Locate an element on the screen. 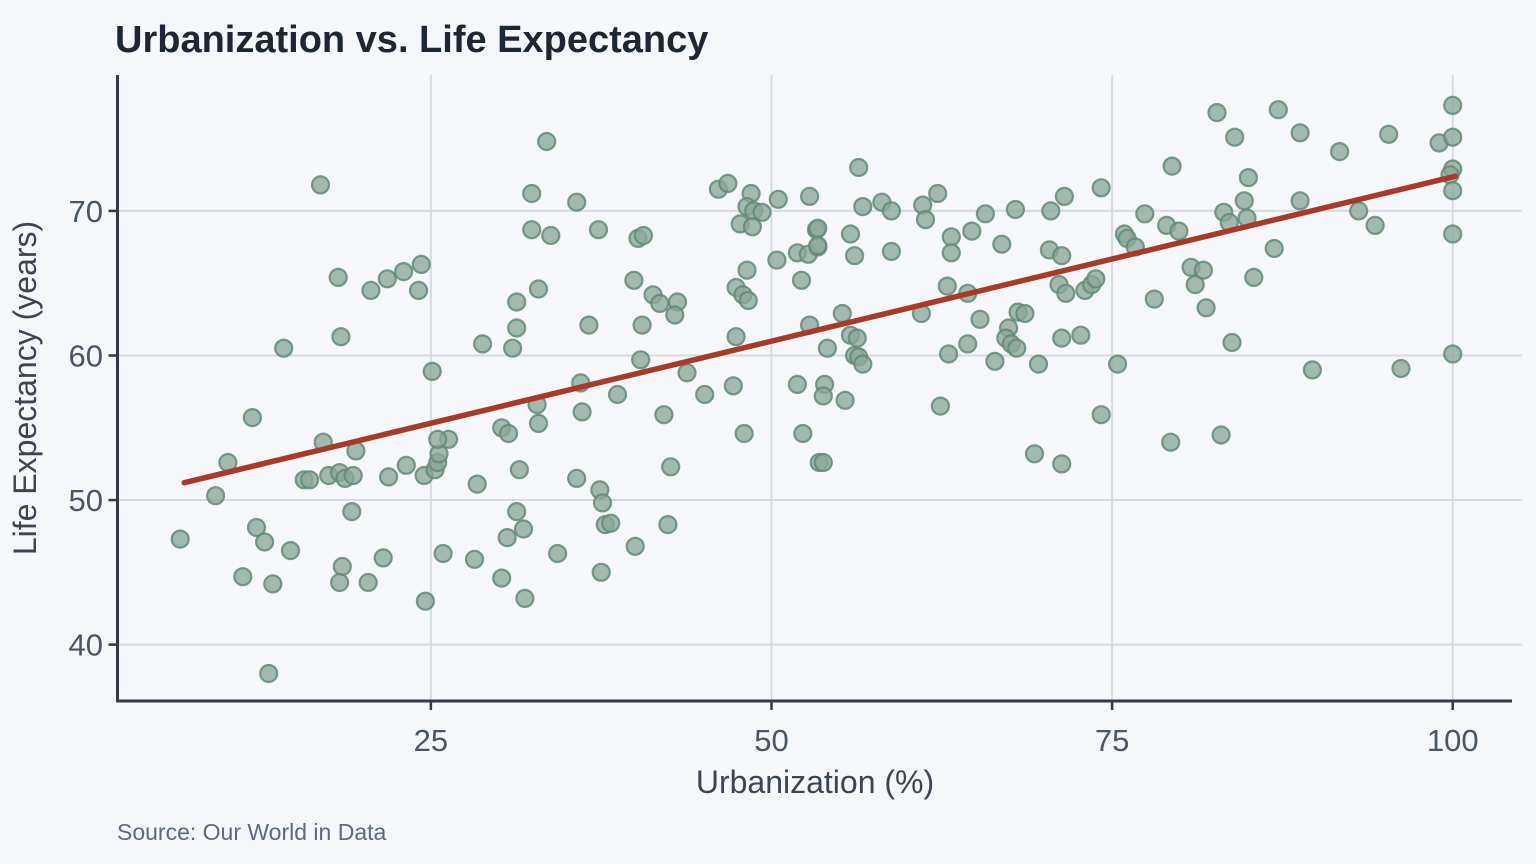  y-tick-label: 50 is located at coordinates (86, 500).